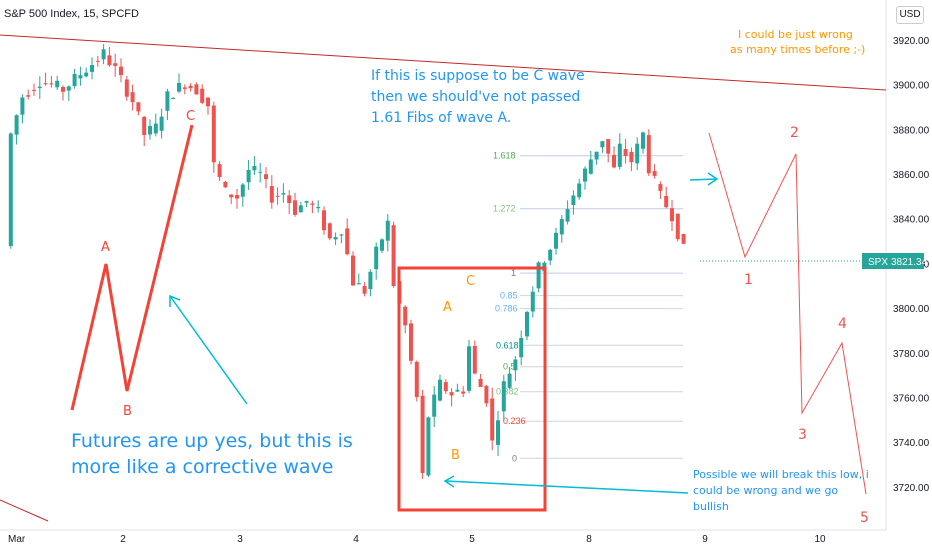  What do you see at coordinates (509, 367) in the screenshot?
I see `fib-level-label: 0.5` at bounding box center [509, 367].